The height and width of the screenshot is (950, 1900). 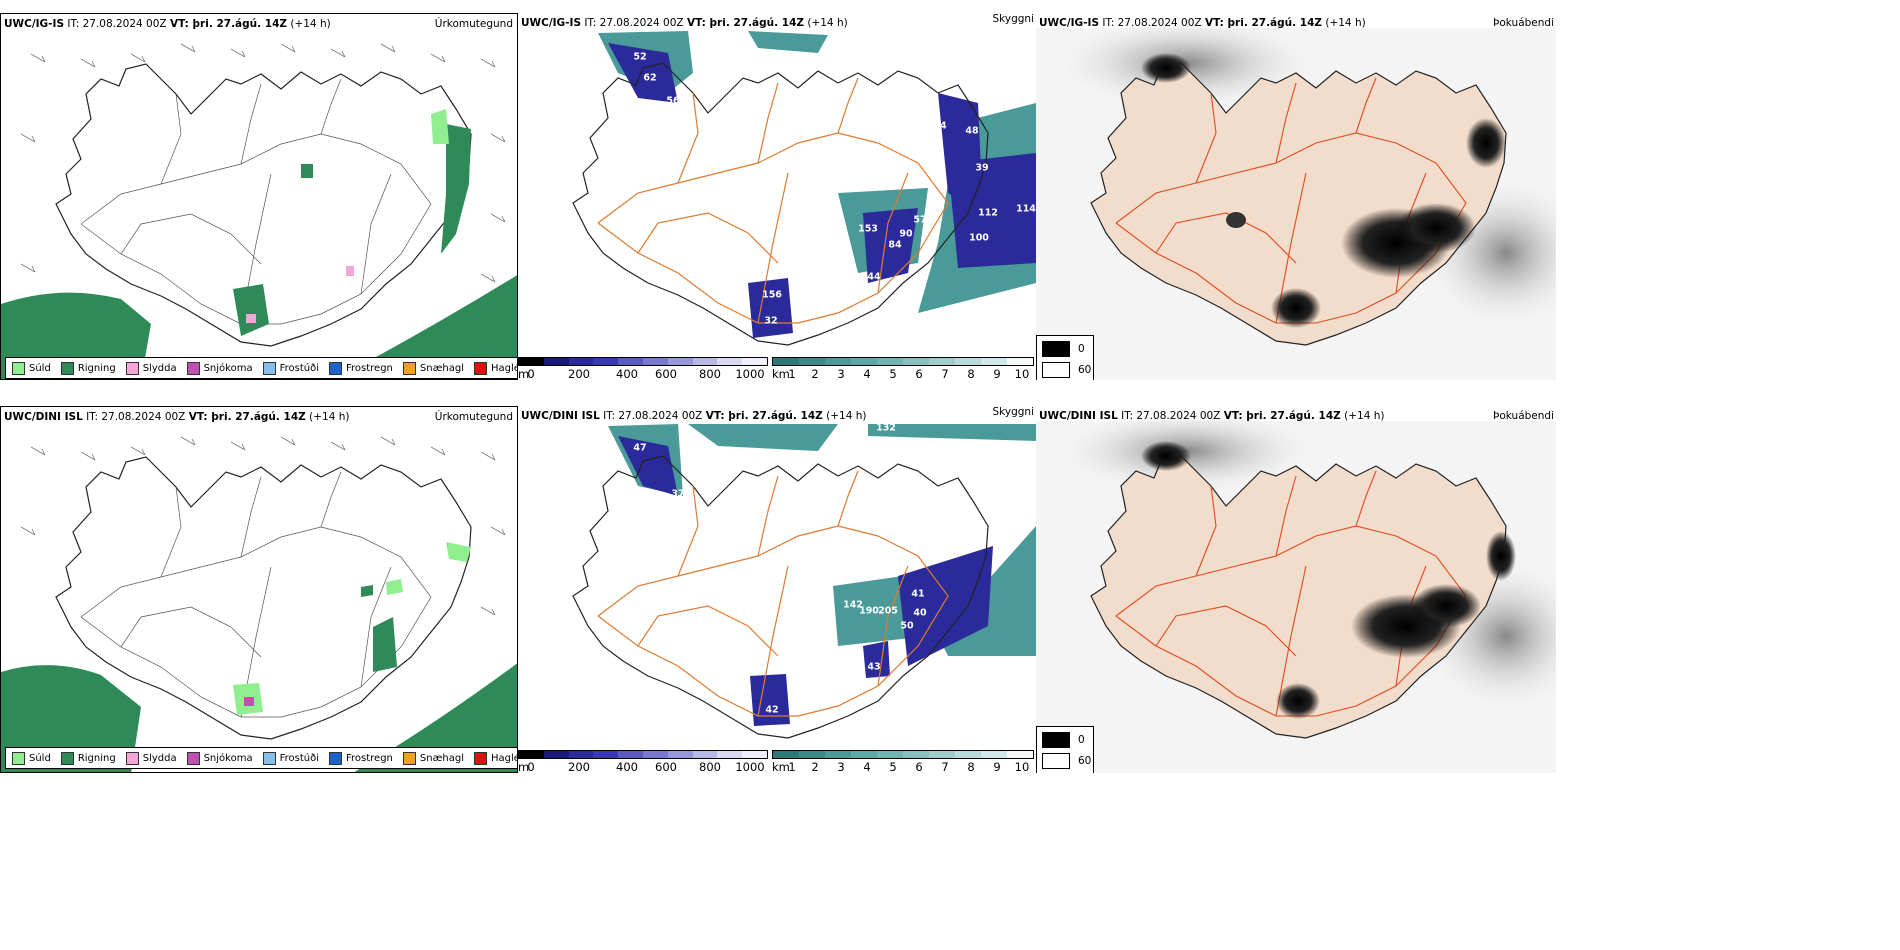 What do you see at coordinates (918, 594) in the screenshot?
I see `cloud-value: 41` at bounding box center [918, 594].